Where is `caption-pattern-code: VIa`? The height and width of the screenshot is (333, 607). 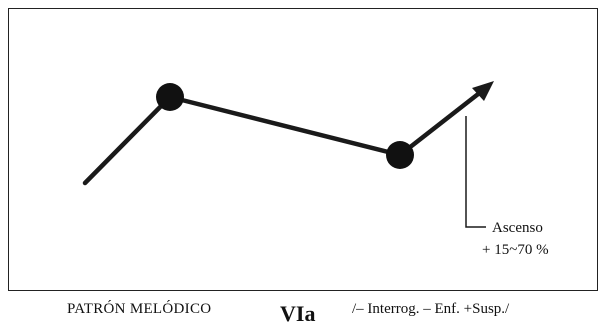
caption-pattern-code: VIa is located at coordinates (298, 313).